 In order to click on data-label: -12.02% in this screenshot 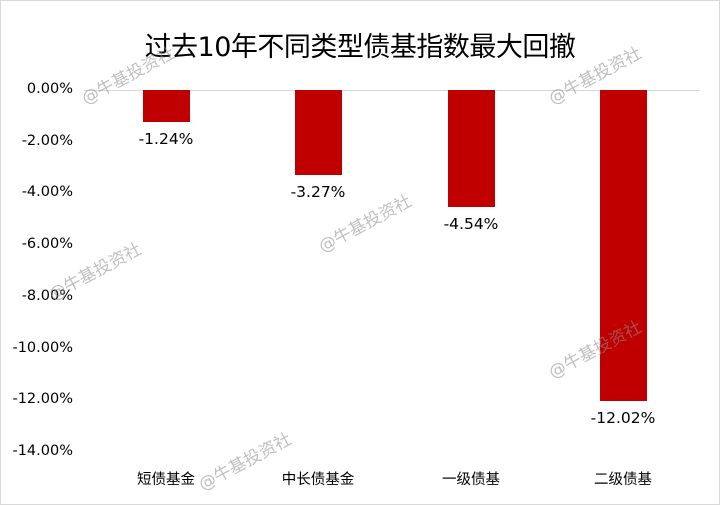, I will do `click(623, 417)`.